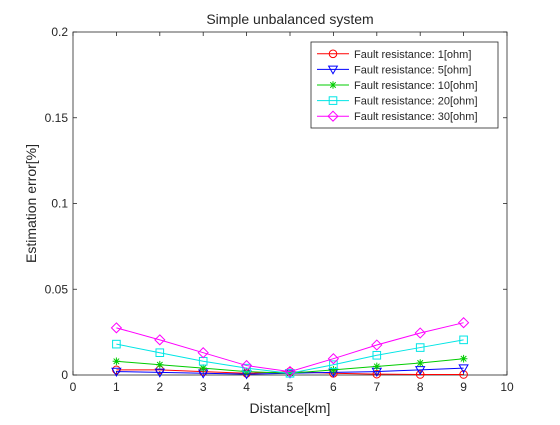  Describe the element at coordinates (290, 387) in the screenshot. I see `x-tick-label: 5` at that location.